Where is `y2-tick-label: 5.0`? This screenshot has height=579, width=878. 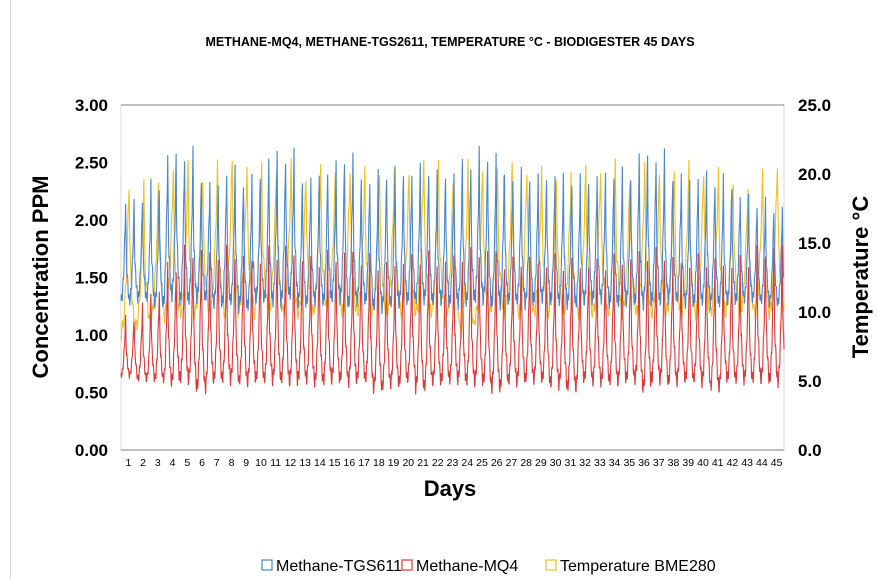
y2-tick-label: 5.0 is located at coordinates (810, 381).